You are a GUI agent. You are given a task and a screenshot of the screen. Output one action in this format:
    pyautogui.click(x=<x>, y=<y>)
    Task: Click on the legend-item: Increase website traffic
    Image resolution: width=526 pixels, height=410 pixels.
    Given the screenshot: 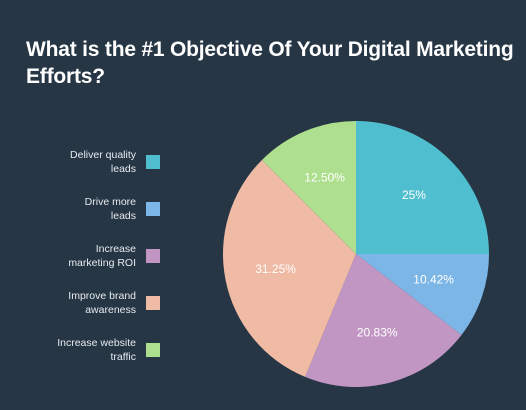 What is the action you would take?
    pyautogui.click(x=90, y=350)
    